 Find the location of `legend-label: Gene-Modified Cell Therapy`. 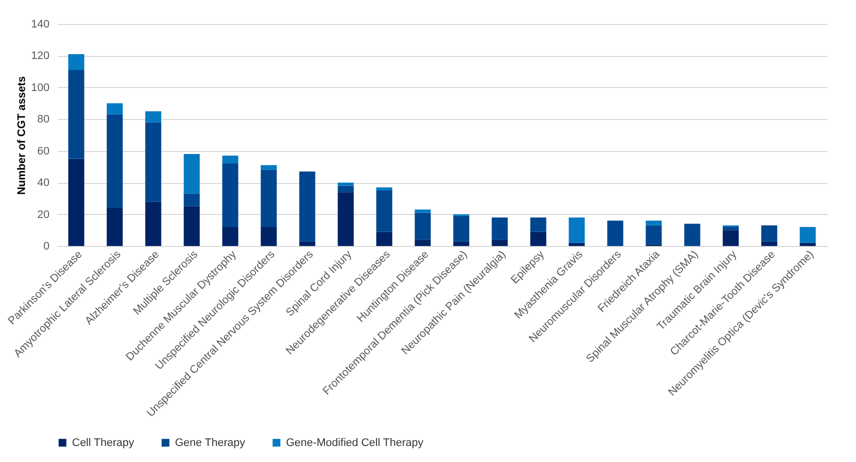

legend-label: Gene-Modified Cell Therapy is located at coordinates (355, 442).